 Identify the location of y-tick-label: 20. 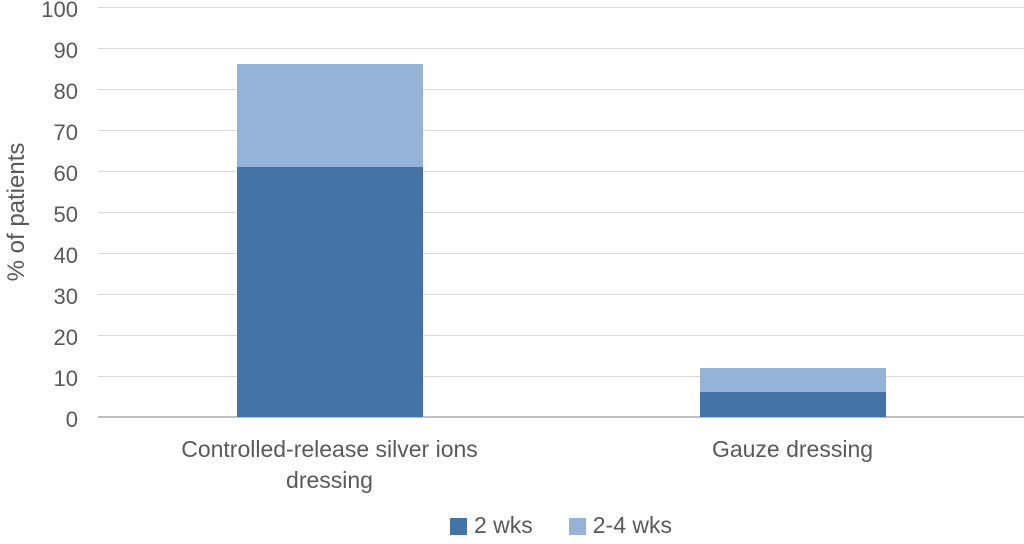
(65, 337).